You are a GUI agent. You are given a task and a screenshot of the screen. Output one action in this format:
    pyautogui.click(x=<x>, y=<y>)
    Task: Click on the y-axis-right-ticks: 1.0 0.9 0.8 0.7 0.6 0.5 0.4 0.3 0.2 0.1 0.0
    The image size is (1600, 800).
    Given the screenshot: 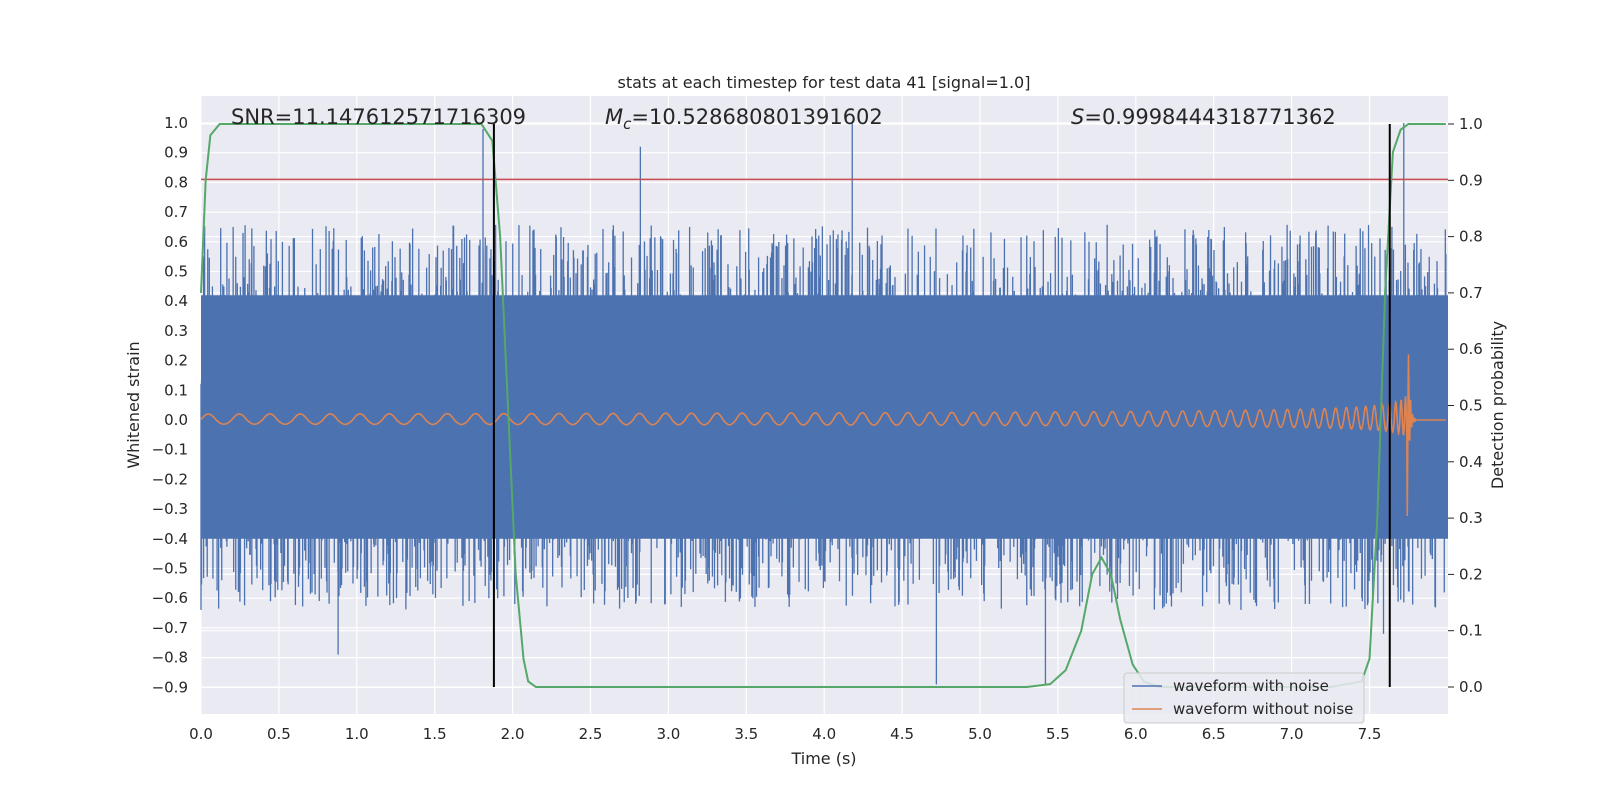 What is the action you would take?
    pyautogui.click(x=1465, y=405)
    